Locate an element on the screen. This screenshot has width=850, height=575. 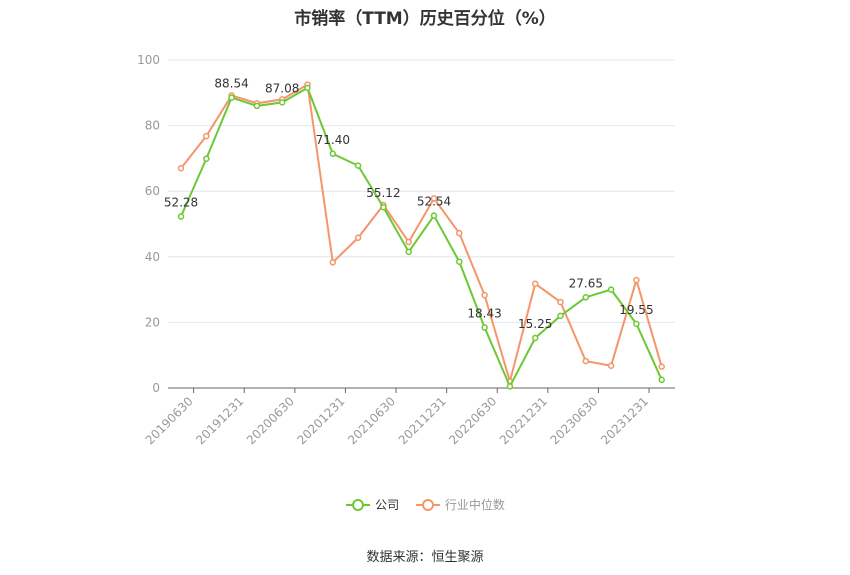
y-tick-label: 80 is located at coordinates (152, 126).